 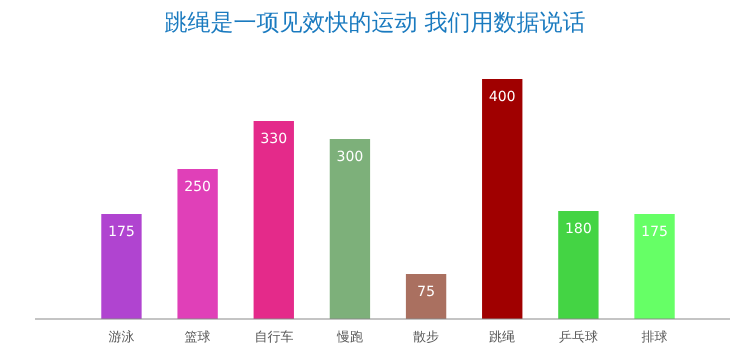 I want to click on data-label: 180, so click(x=578, y=229).